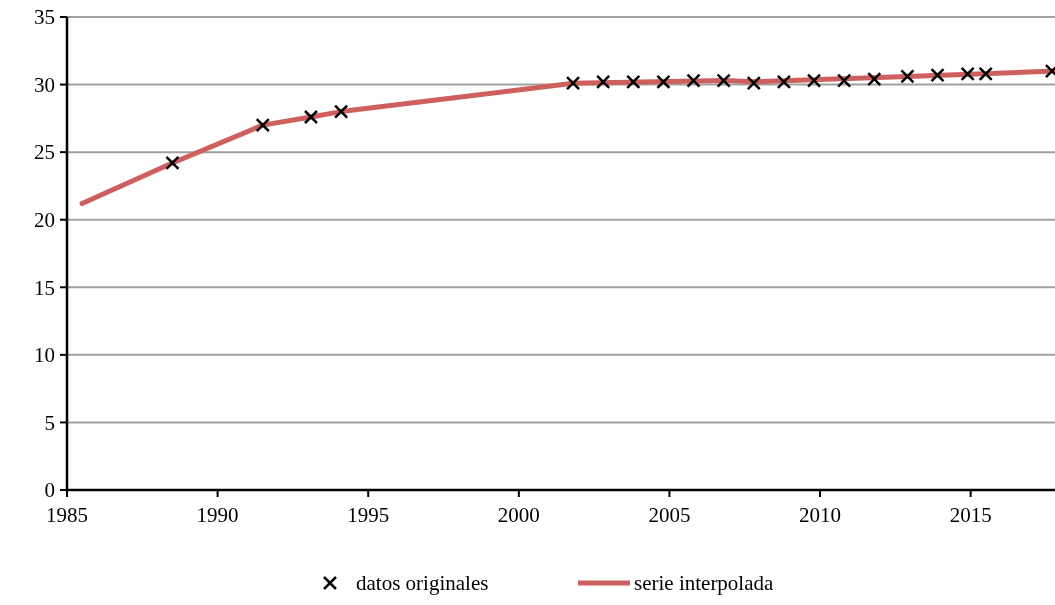  Describe the element at coordinates (44, 84) in the screenshot. I see `y-tick-label: 30` at that location.